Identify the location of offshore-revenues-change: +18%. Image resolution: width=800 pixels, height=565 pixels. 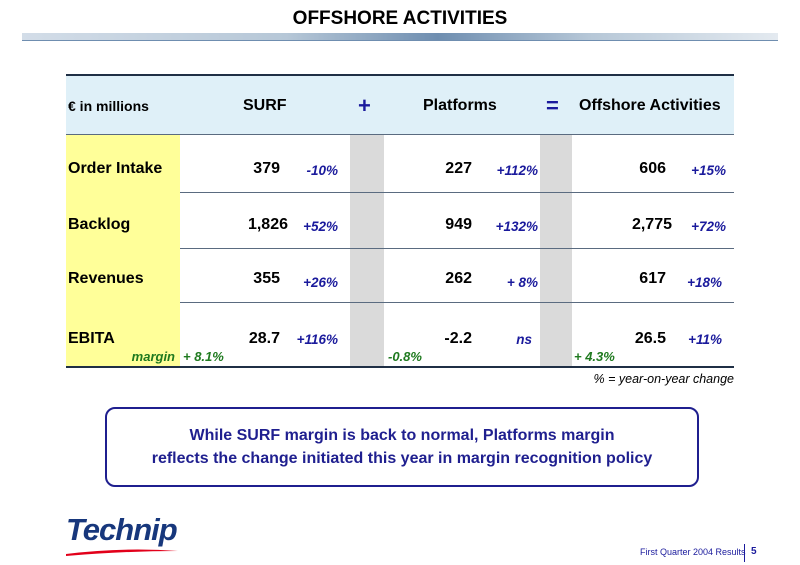
(704, 282).